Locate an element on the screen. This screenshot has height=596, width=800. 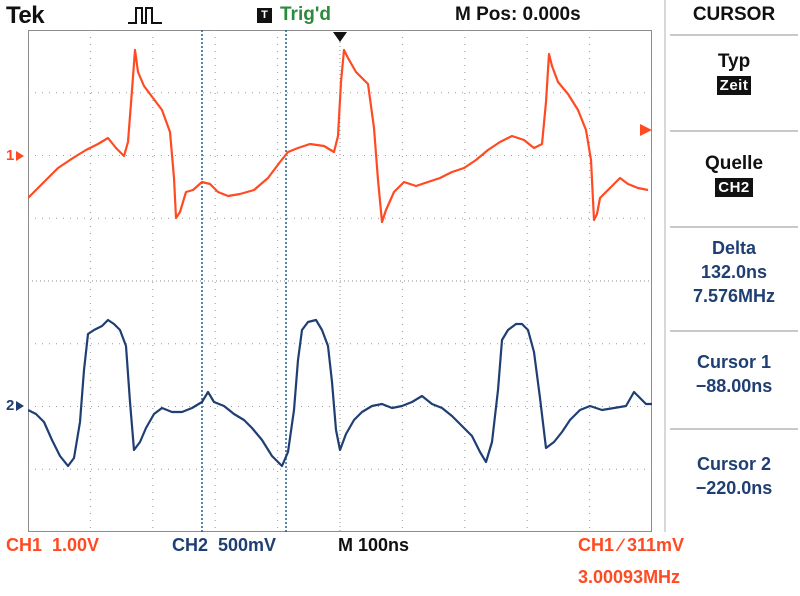
cursor-type-value: Zeit is located at coordinates (734, 85).